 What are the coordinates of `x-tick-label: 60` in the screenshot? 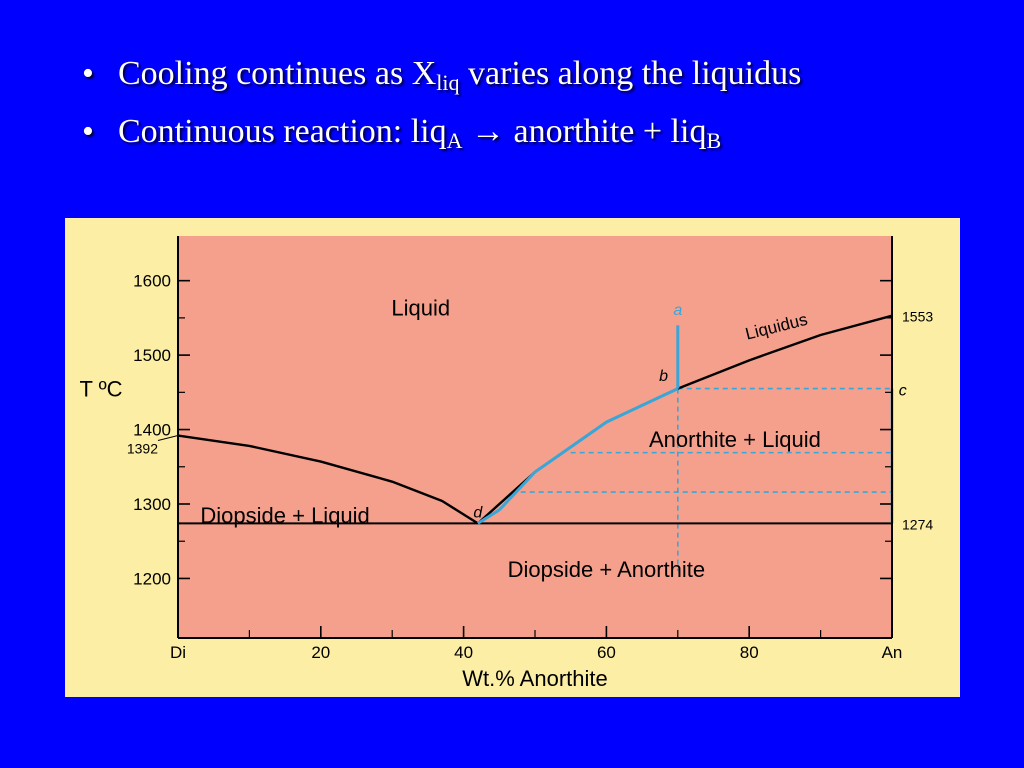 It's located at (606, 652).